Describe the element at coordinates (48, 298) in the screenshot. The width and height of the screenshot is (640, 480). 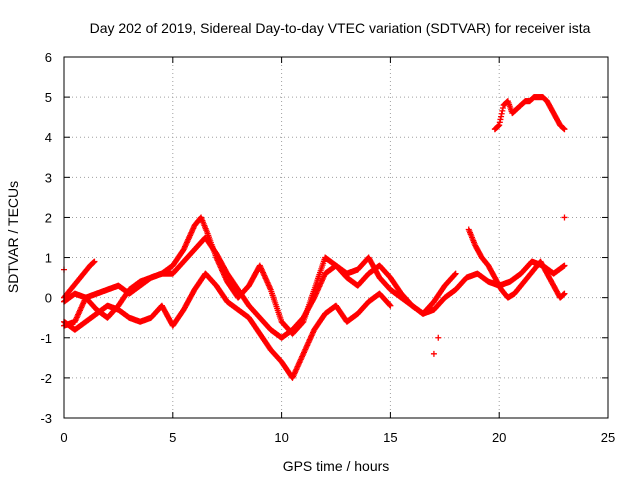
I see `y-tick-label: 0` at that location.